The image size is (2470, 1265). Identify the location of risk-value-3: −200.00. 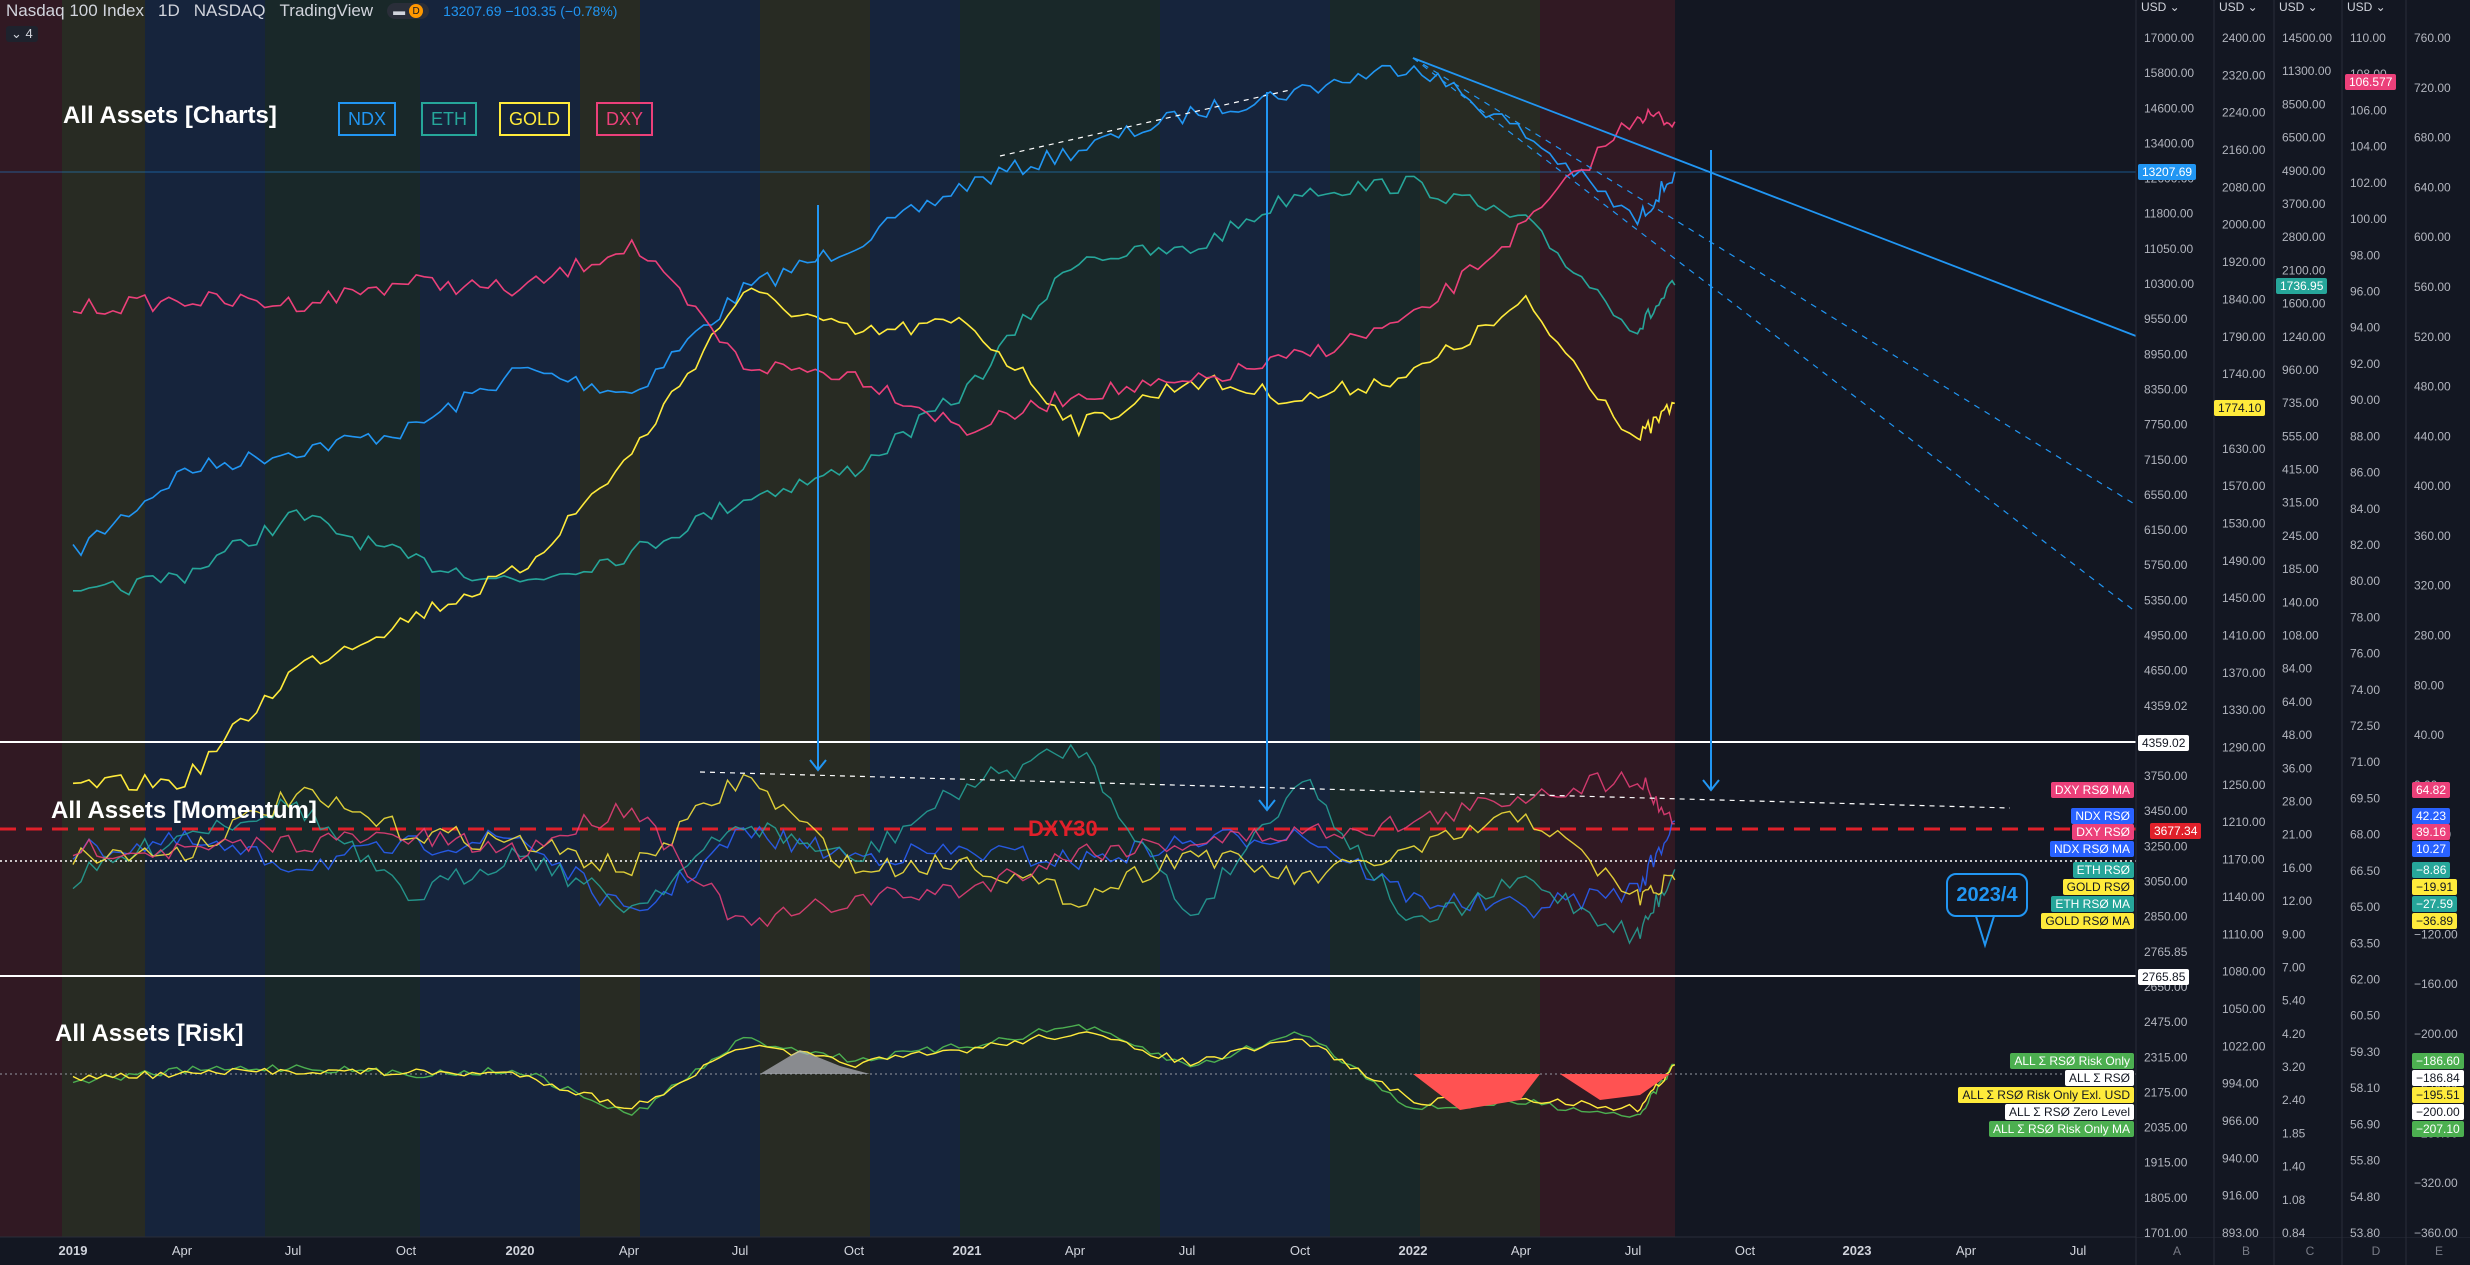
(2438, 1112).